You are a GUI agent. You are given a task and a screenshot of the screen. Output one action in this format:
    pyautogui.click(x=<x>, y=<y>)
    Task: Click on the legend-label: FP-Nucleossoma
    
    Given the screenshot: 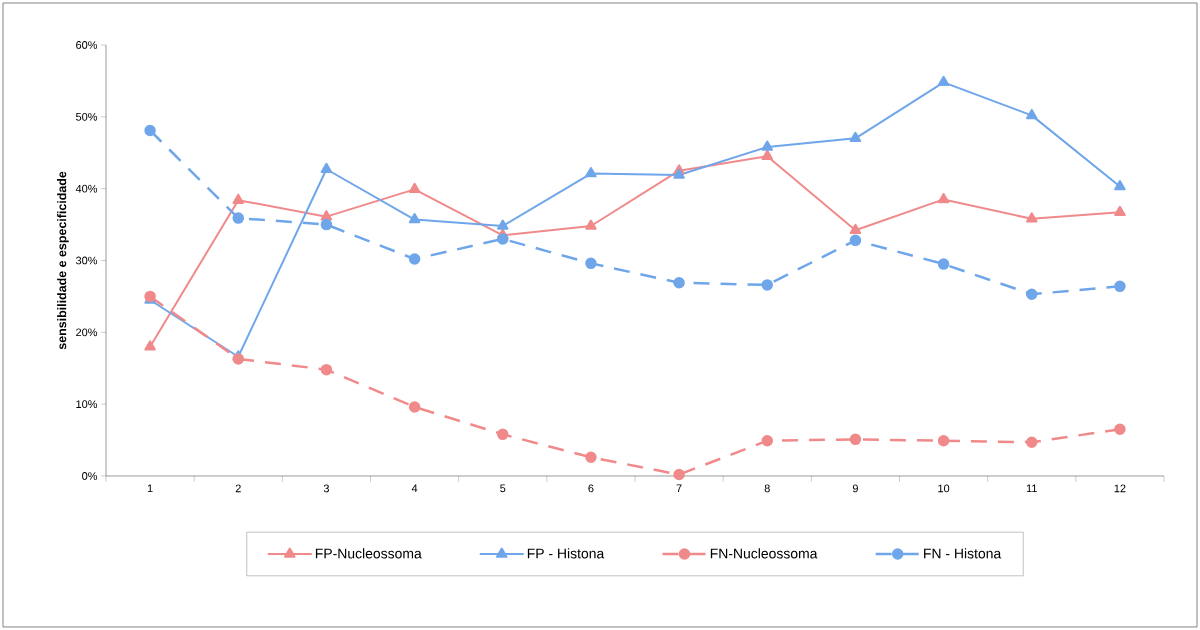 What is the action you would take?
    pyautogui.click(x=368, y=553)
    